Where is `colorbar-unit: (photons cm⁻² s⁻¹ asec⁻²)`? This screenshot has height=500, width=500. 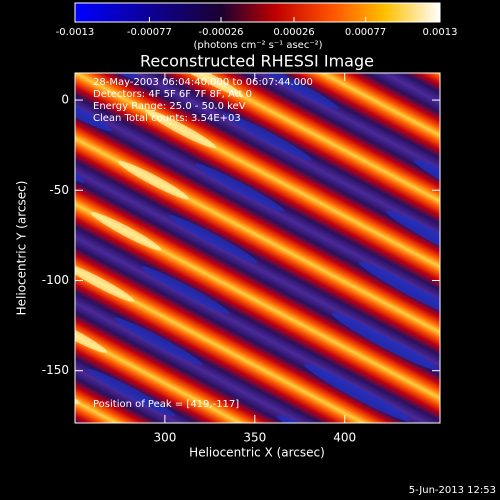 colorbar-unit: (photons cm⁻² s⁻¹ asec⁻²) is located at coordinates (257, 45).